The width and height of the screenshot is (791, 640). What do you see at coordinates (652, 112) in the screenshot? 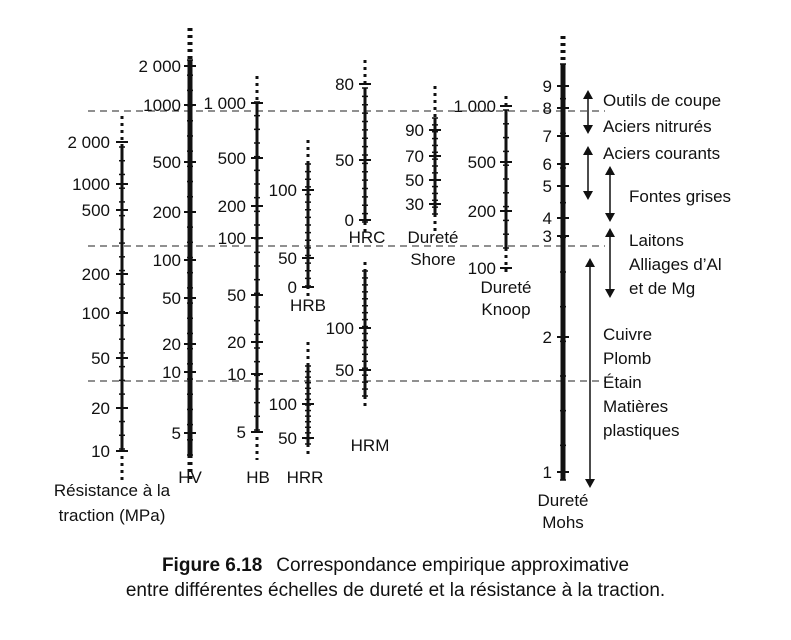
I see `material-outils: Outils de coupe` at bounding box center [652, 112].